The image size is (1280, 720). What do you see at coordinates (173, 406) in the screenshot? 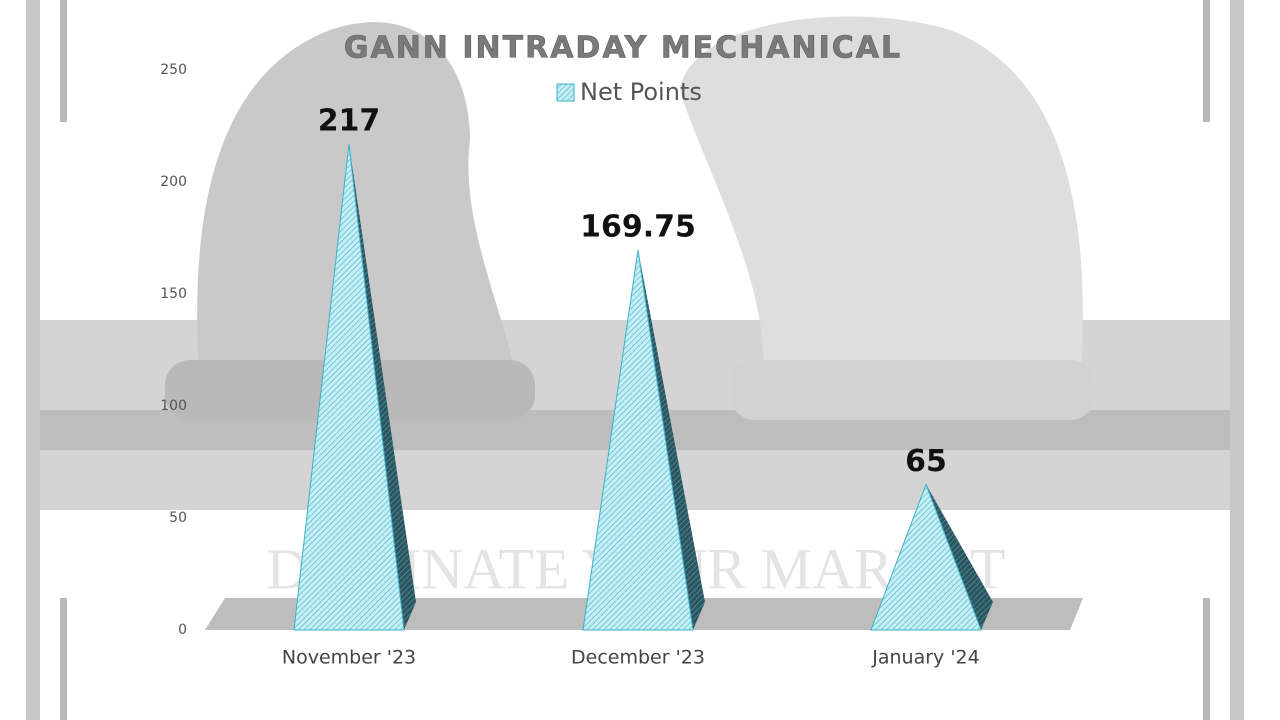
I see `y-tick-label: 100` at bounding box center [173, 406].